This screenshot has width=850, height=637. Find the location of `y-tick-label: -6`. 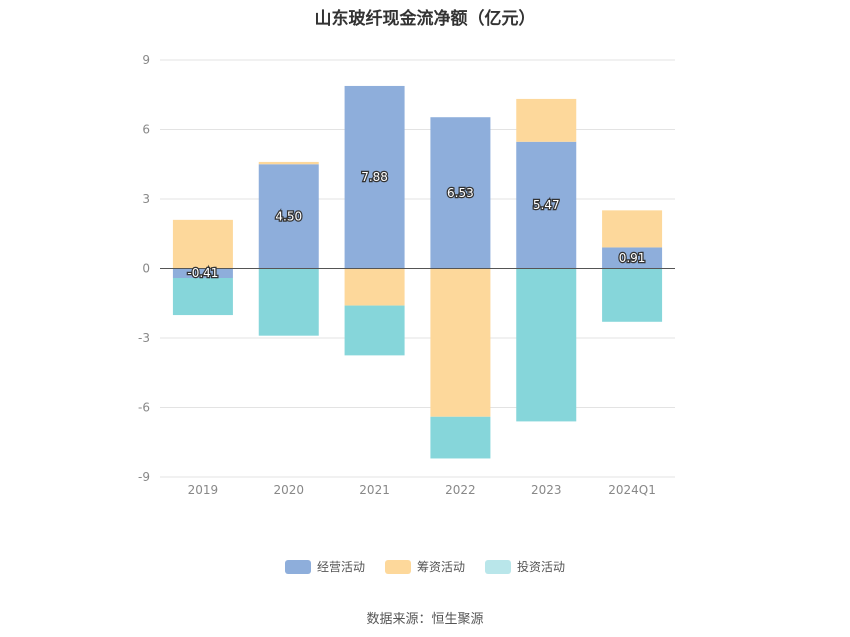

y-tick-label: -6 is located at coordinates (144, 408).